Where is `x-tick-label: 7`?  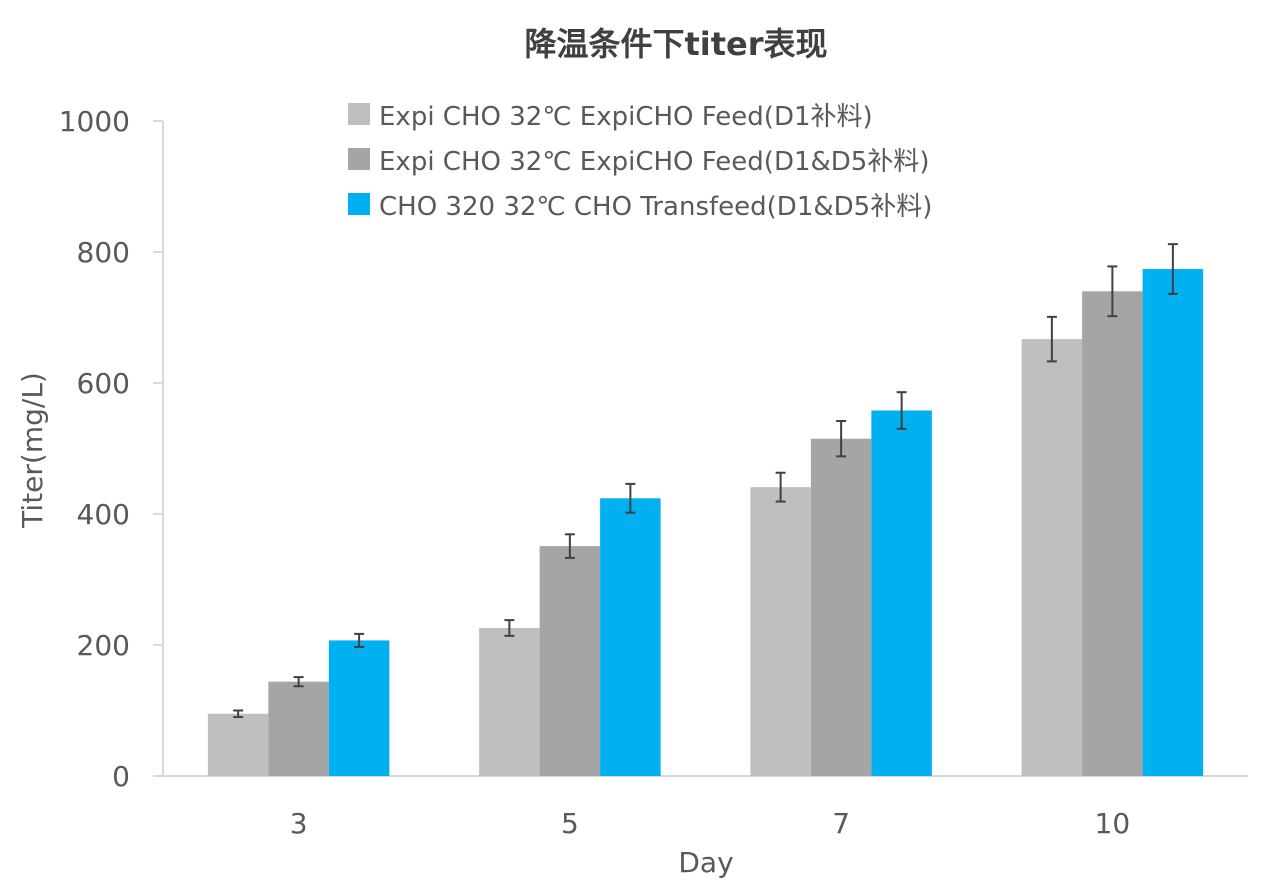 x-tick-label: 7 is located at coordinates (841, 823).